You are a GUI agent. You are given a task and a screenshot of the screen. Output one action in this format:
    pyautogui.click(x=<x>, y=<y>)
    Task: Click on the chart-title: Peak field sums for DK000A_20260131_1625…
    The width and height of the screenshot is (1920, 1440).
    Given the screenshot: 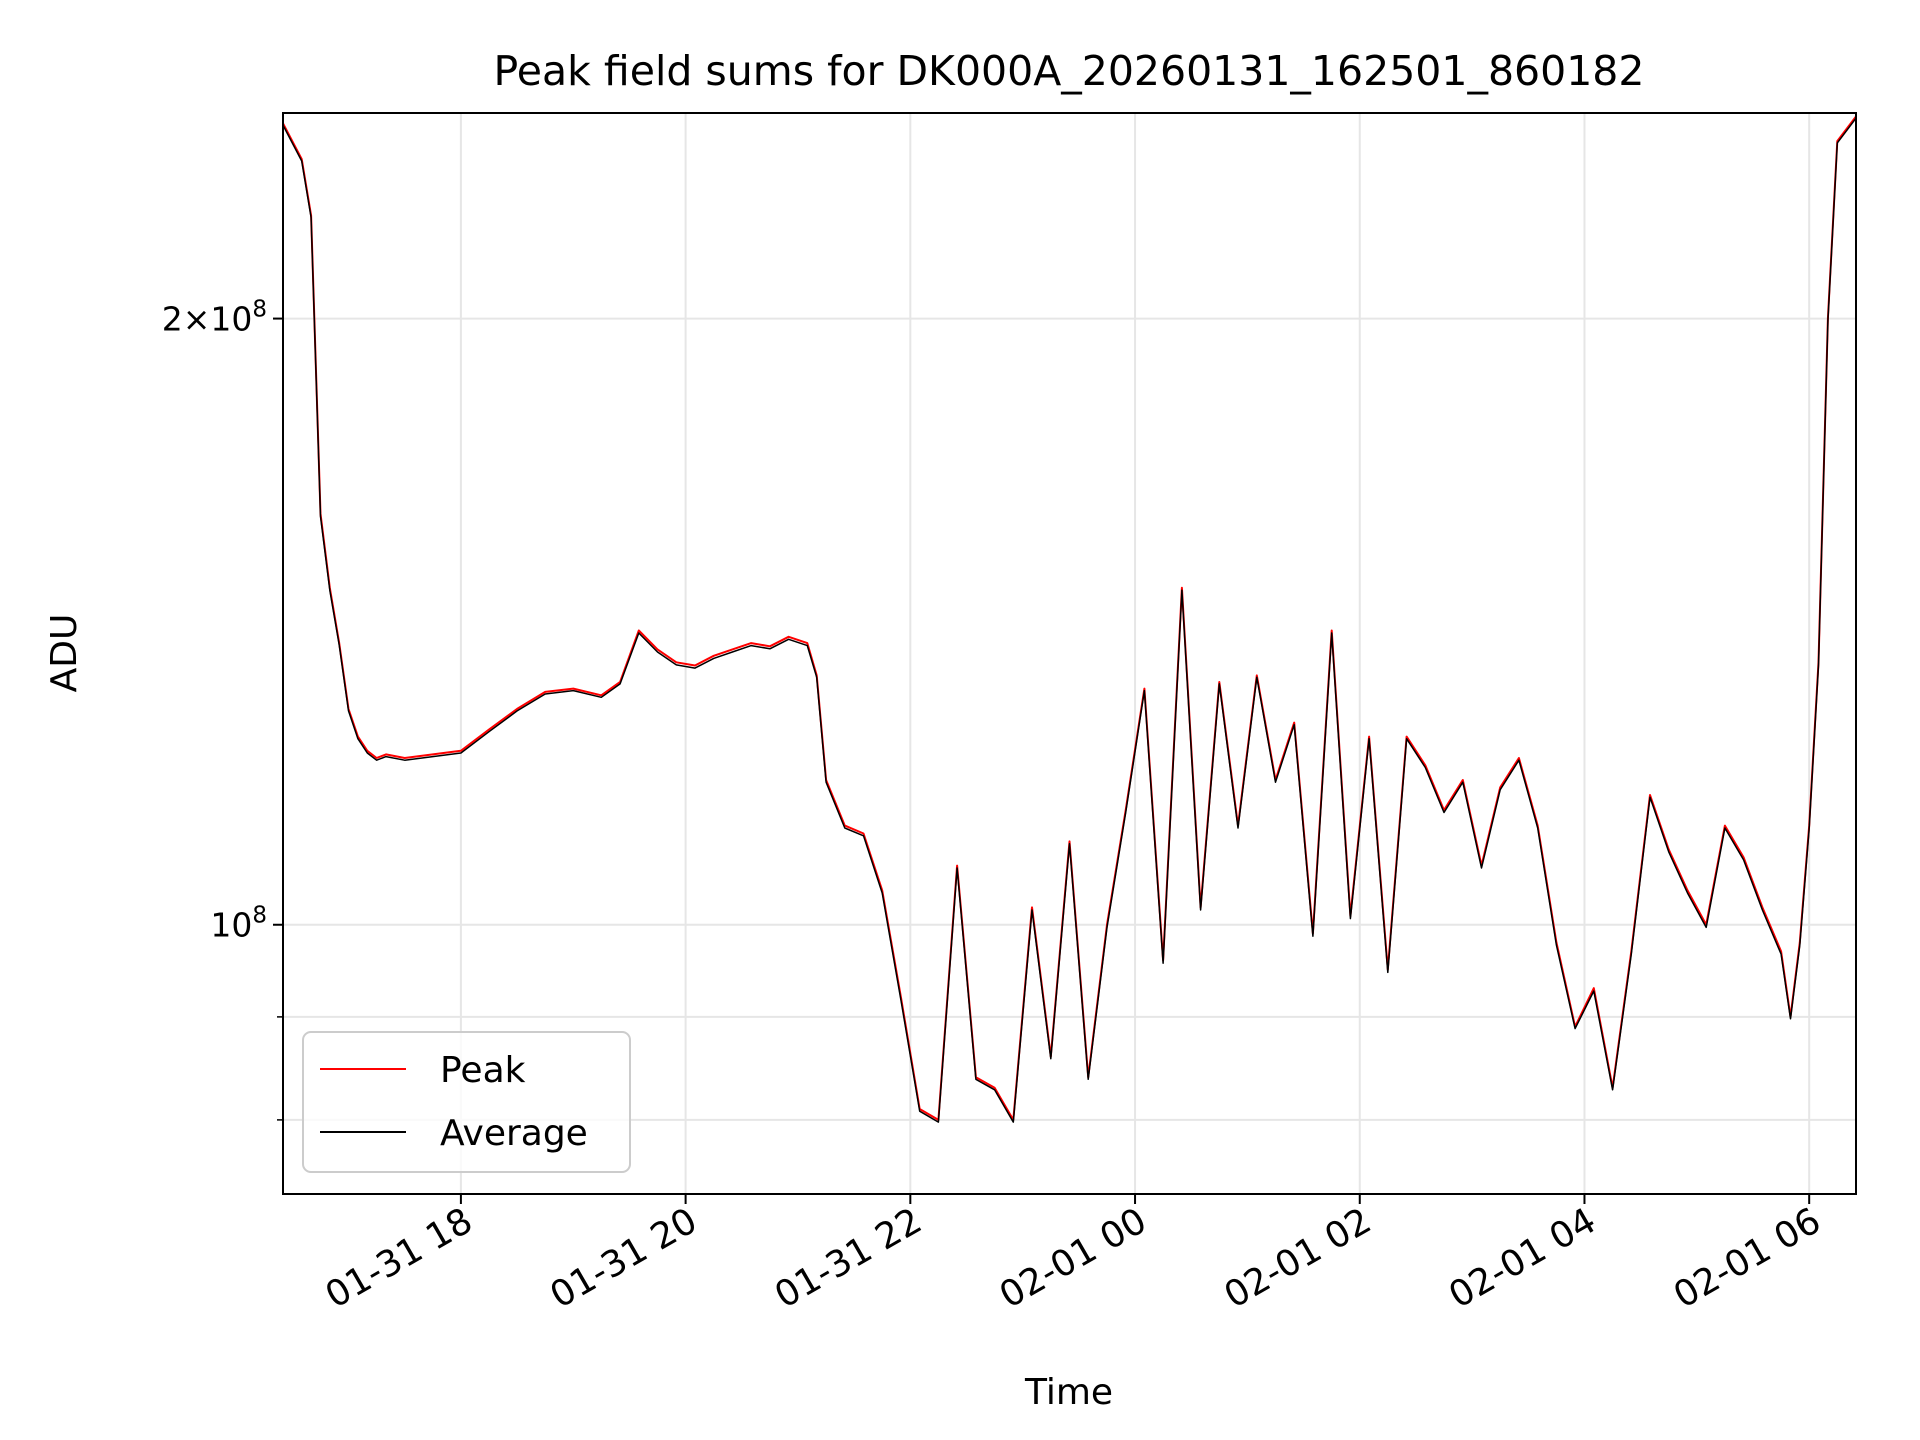 What is the action you would take?
    pyautogui.click(x=1069, y=71)
    